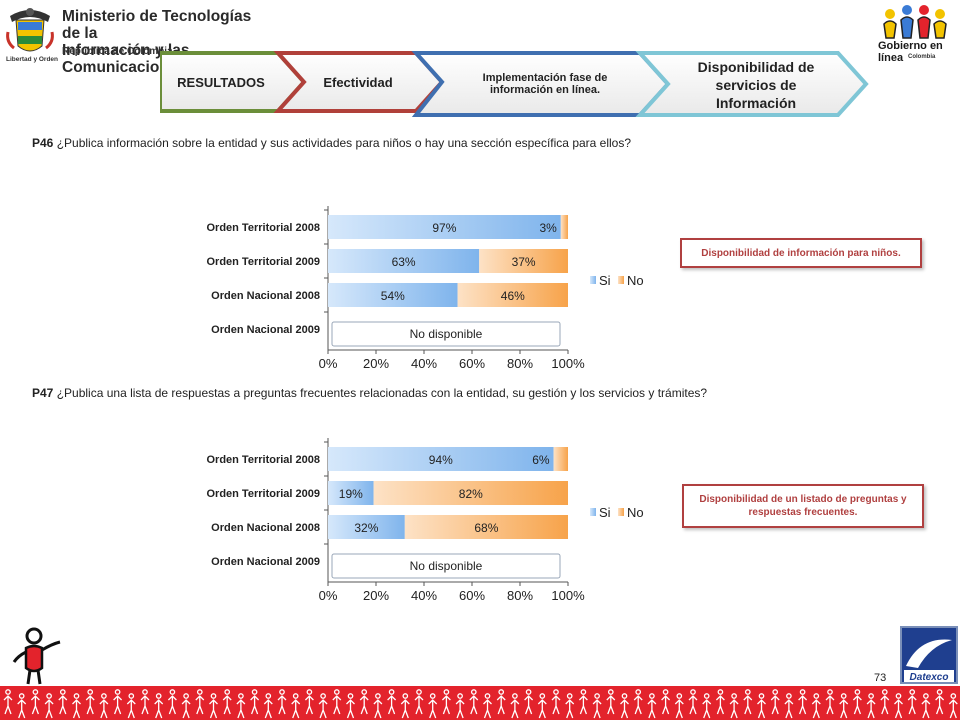 This screenshot has height=720, width=960. Describe the element at coordinates (404, 262) in the screenshot. I see `data-label-si: 63%` at that location.